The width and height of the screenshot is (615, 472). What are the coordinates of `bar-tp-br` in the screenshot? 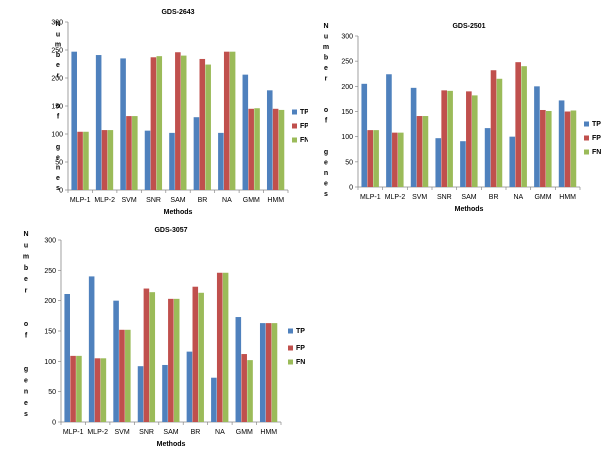 It's located at (189, 386).